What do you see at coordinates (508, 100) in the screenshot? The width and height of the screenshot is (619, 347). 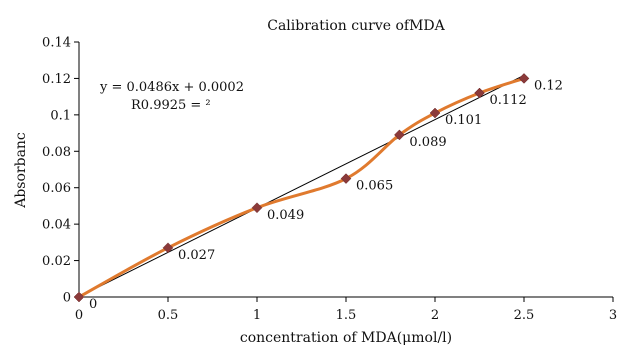 I see `data-label: 0.112` at bounding box center [508, 100].